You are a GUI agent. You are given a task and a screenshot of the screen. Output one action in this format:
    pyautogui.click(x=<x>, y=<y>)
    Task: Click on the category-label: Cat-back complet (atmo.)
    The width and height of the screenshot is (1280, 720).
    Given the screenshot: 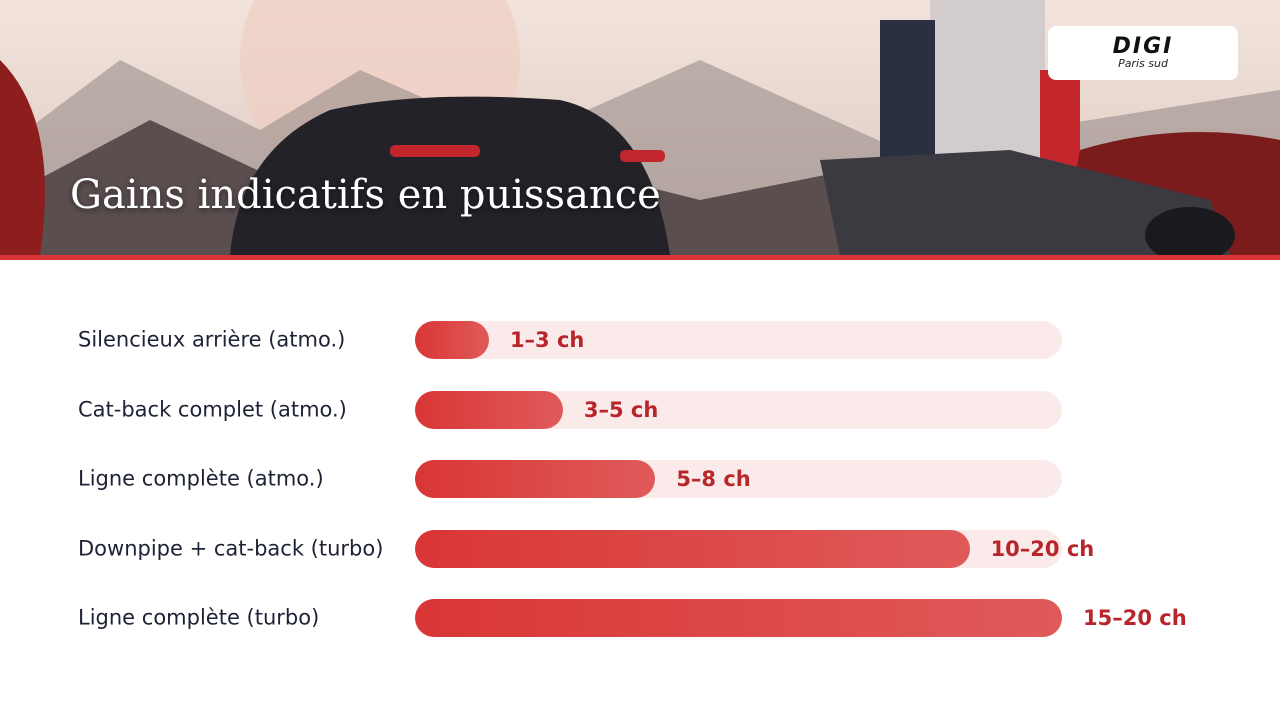 What is the action you would take?
    pyautogui.click(x=212, y=408)
    